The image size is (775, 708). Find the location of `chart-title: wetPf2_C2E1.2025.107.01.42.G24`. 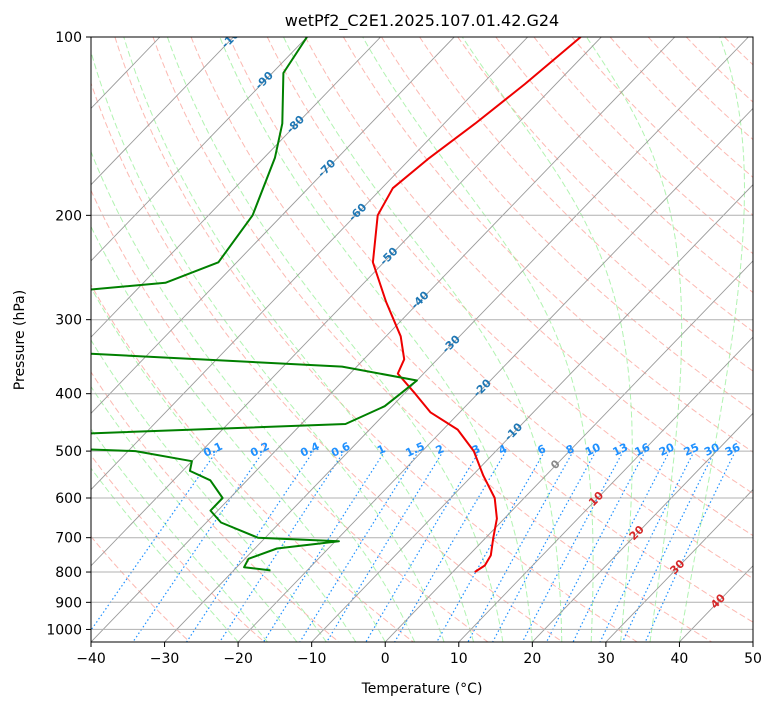

chart-title: wetPf2_C2E1.2025.107.01.42.G24 is located at coordinates (422, 21).